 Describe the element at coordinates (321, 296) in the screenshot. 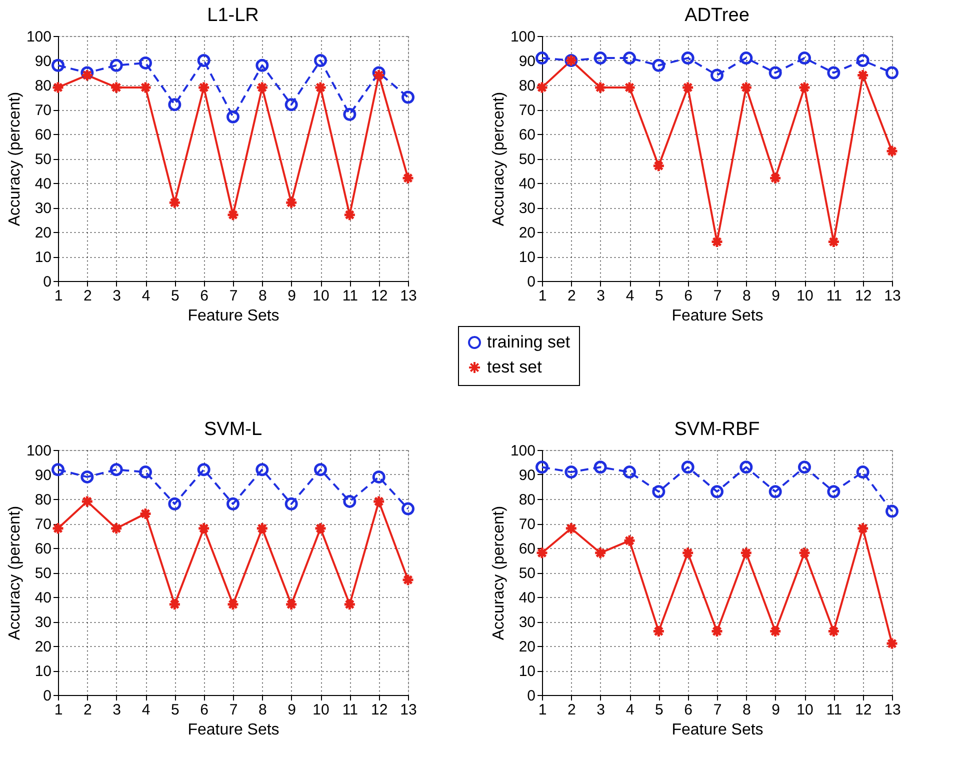

I see `x-tick-label: 10` at that location.